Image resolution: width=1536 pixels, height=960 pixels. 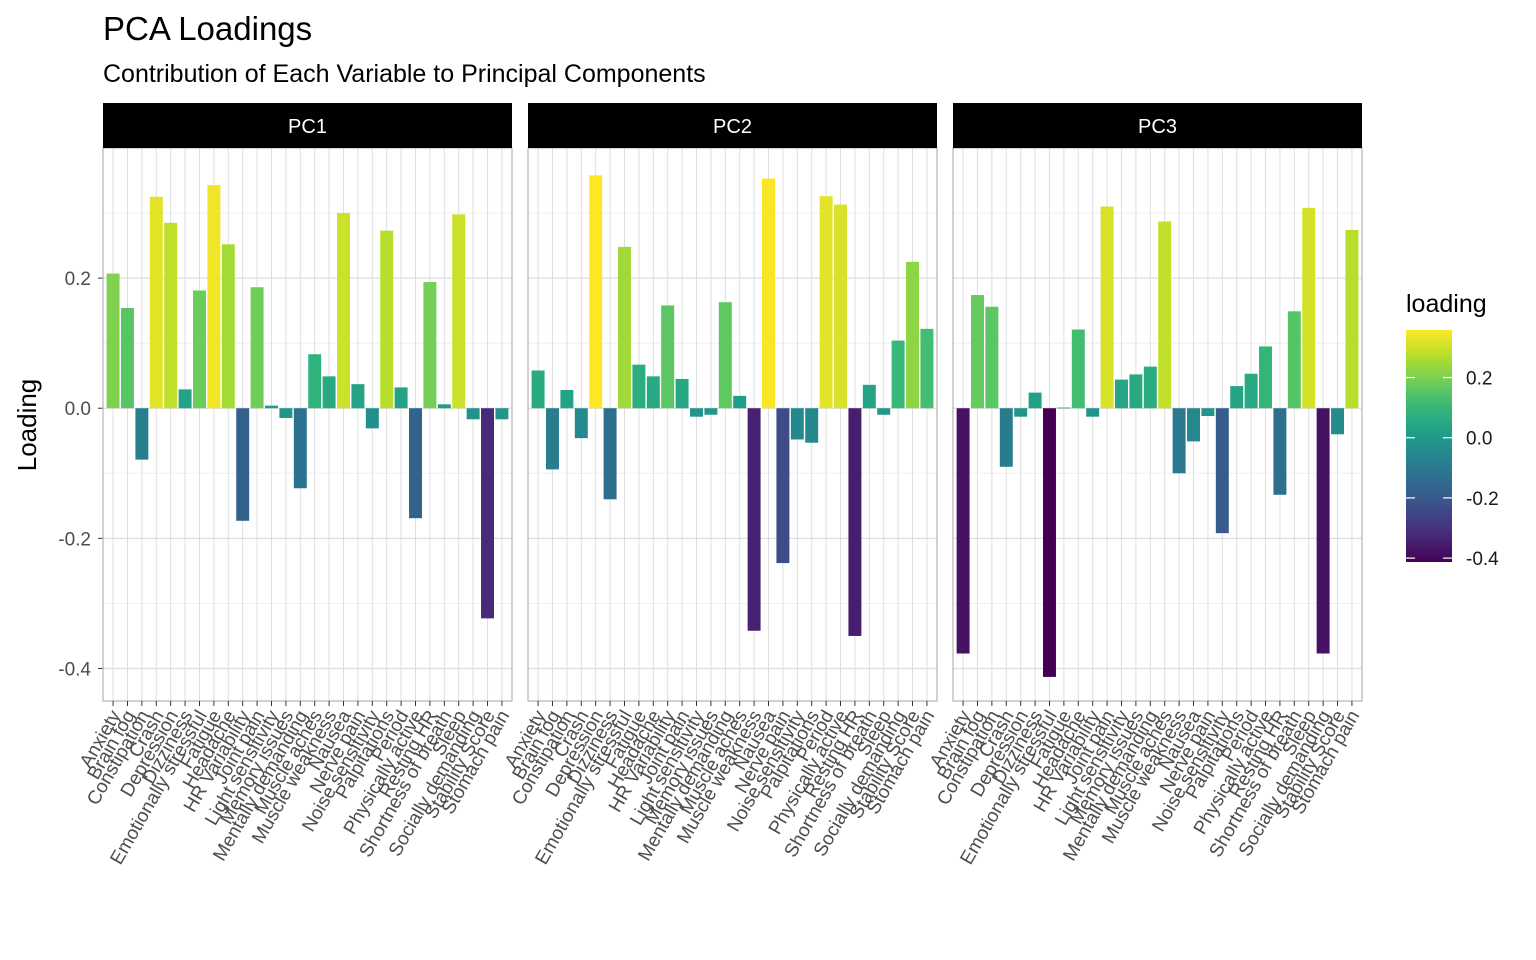 I want to click on y-axis-tick-label: 0.0, so click(x=78, y=409).